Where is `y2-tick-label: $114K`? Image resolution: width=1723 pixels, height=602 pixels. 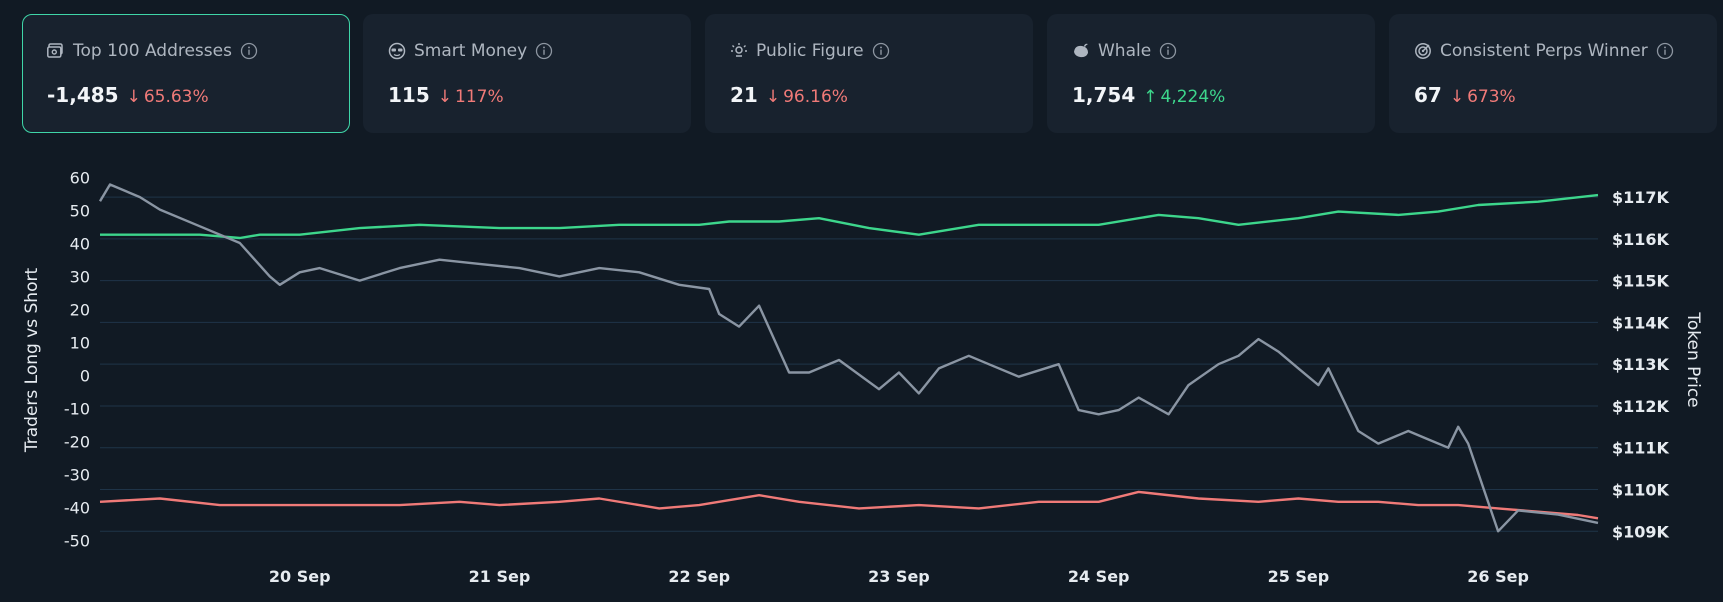
y2-tick-label: $114K is located at coordinates (1641, 322).